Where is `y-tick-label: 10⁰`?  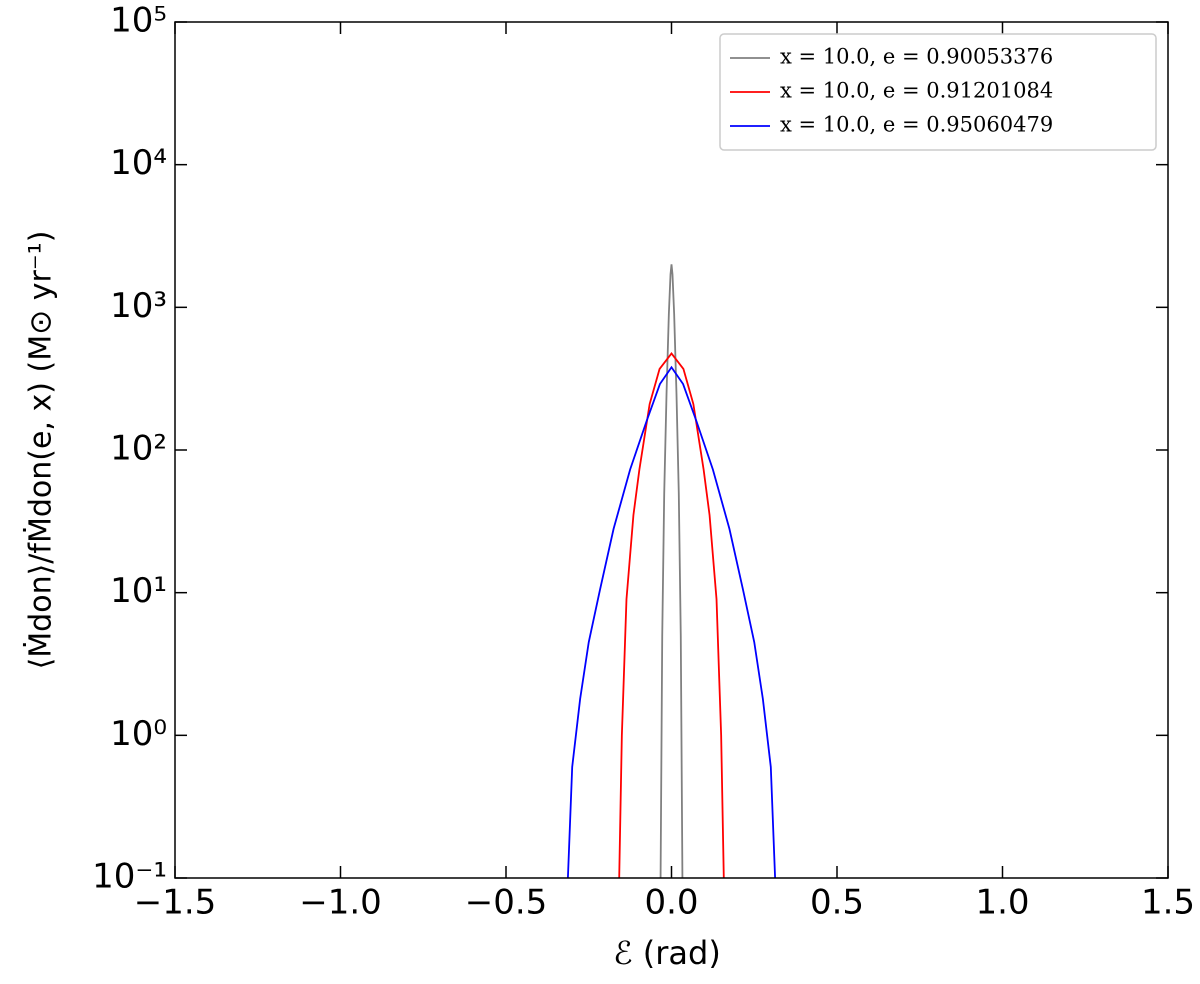
y-tick-label: 10⁰ is located at coordinates (138, 734).